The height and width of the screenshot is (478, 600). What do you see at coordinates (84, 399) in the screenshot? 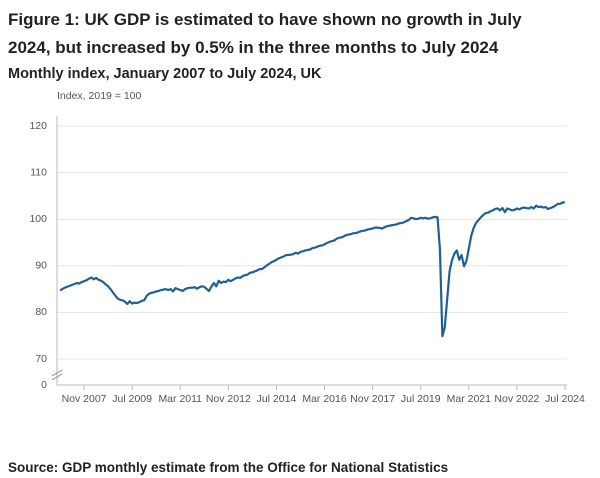
I see `x-tick-label: Nov 2007` at bounding box center [84, 399].